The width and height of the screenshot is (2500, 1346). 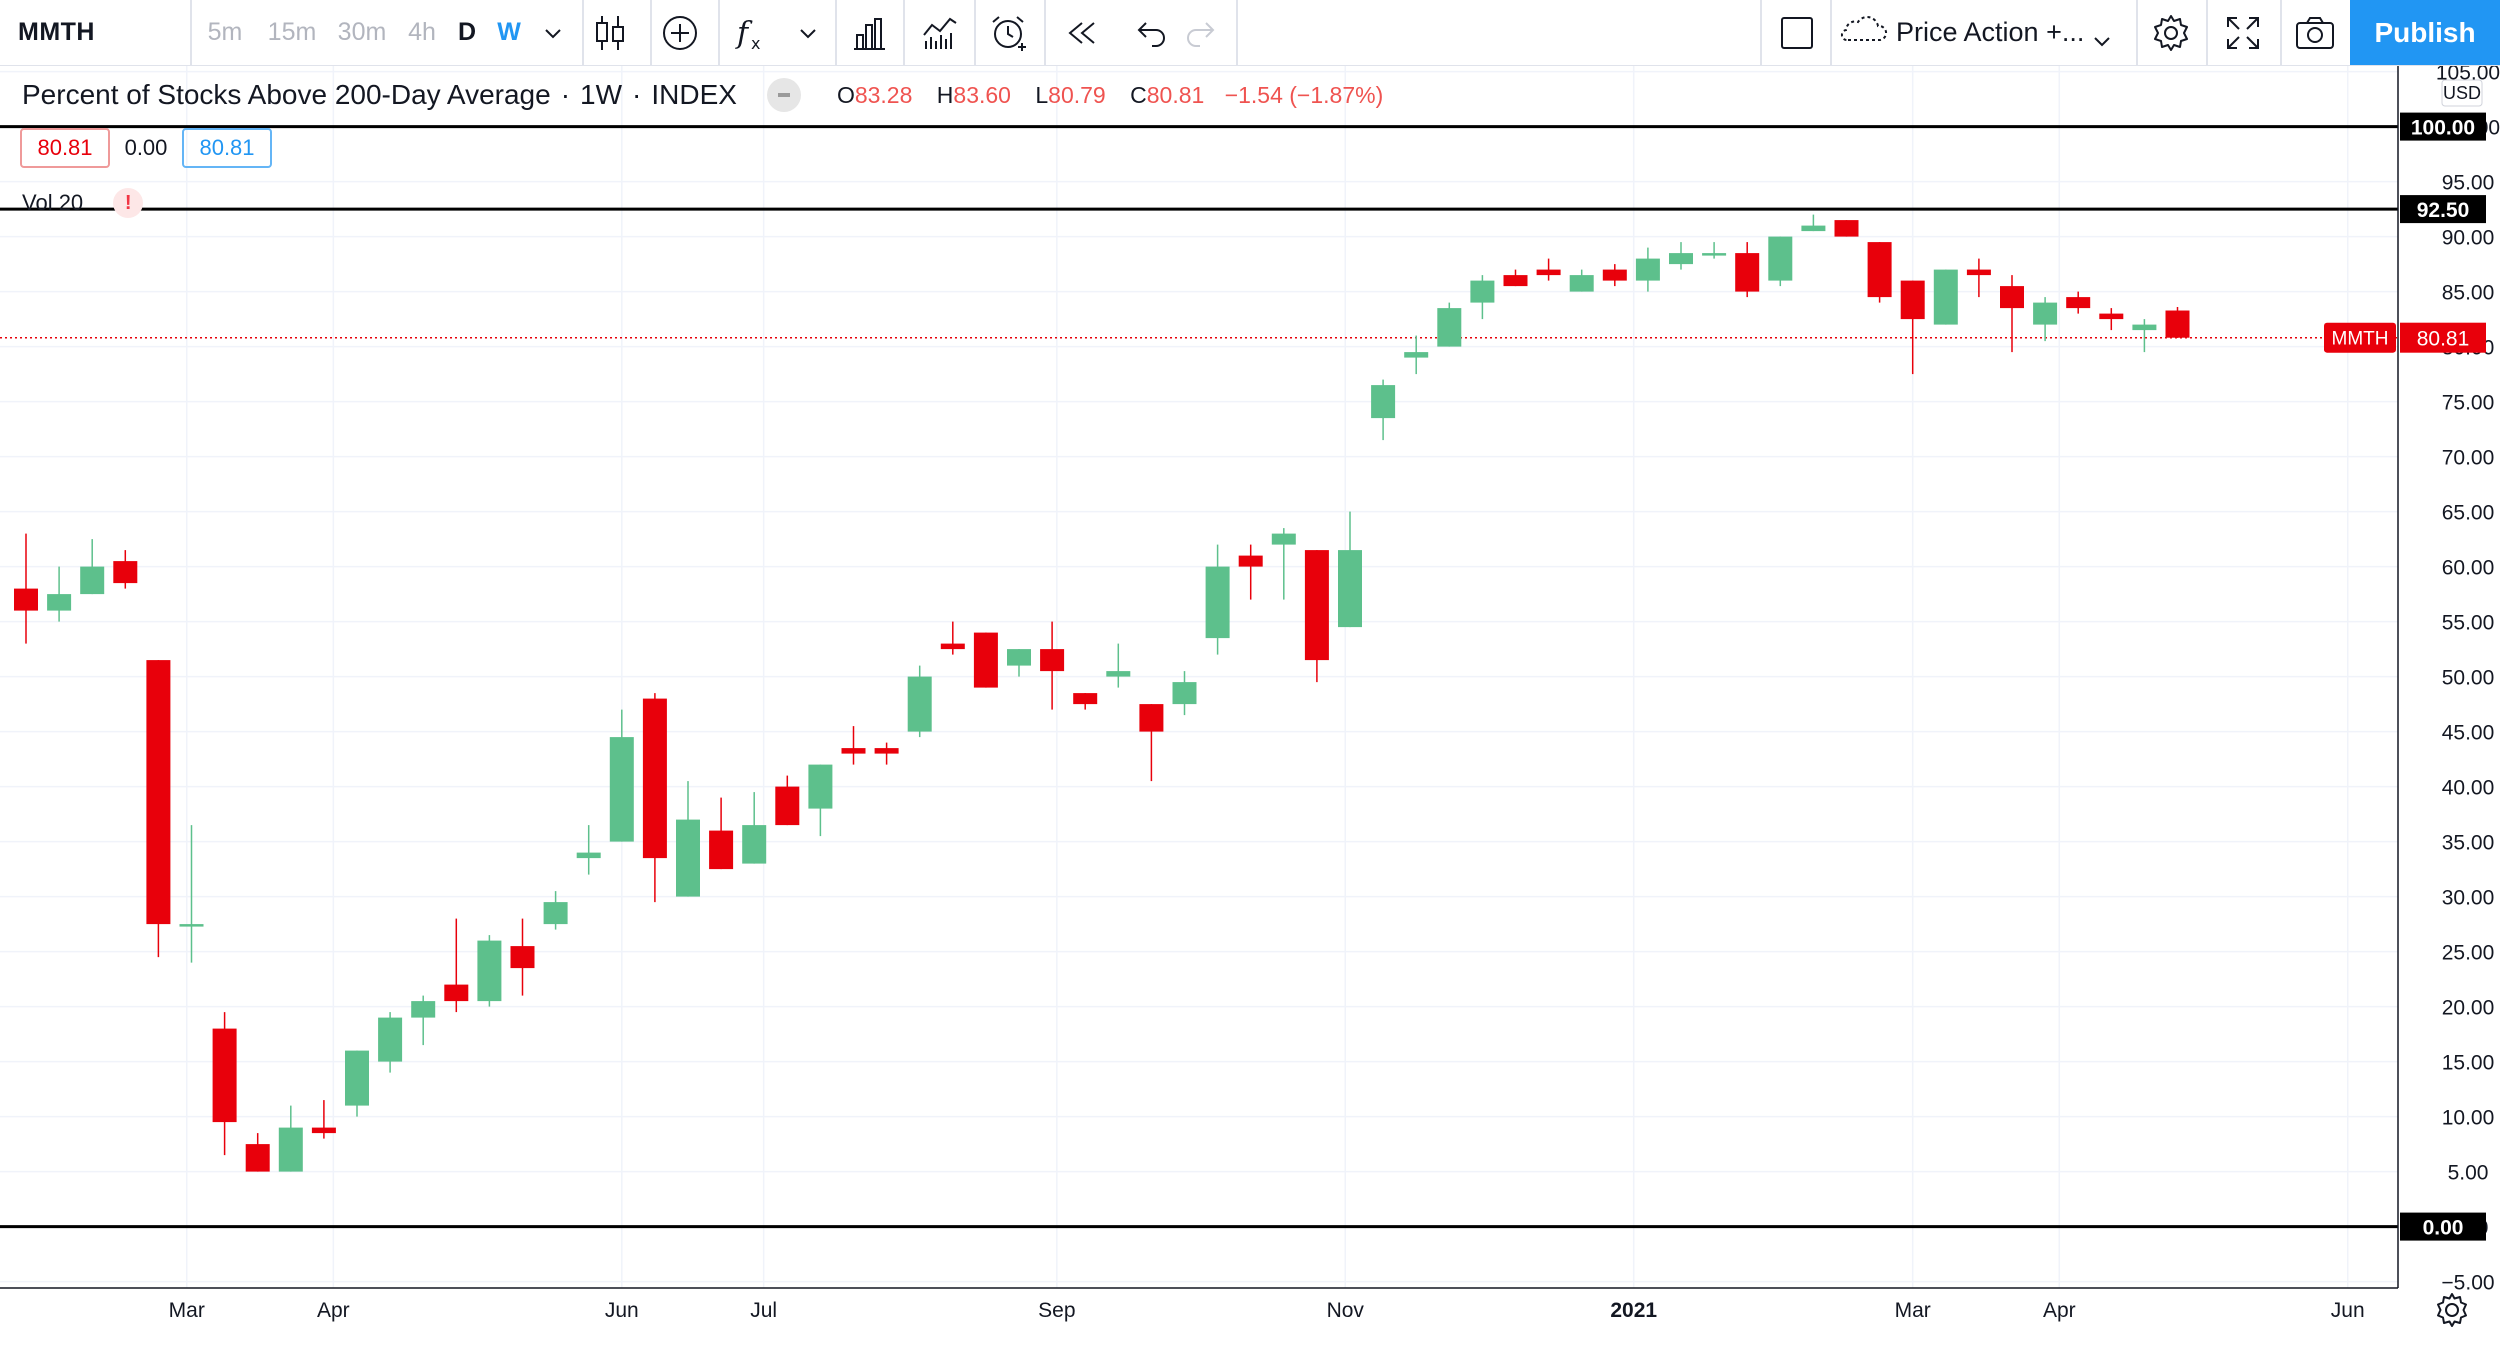 I want to click on horizontal-line-label: 0.00, so click(x=2443, y=1228).